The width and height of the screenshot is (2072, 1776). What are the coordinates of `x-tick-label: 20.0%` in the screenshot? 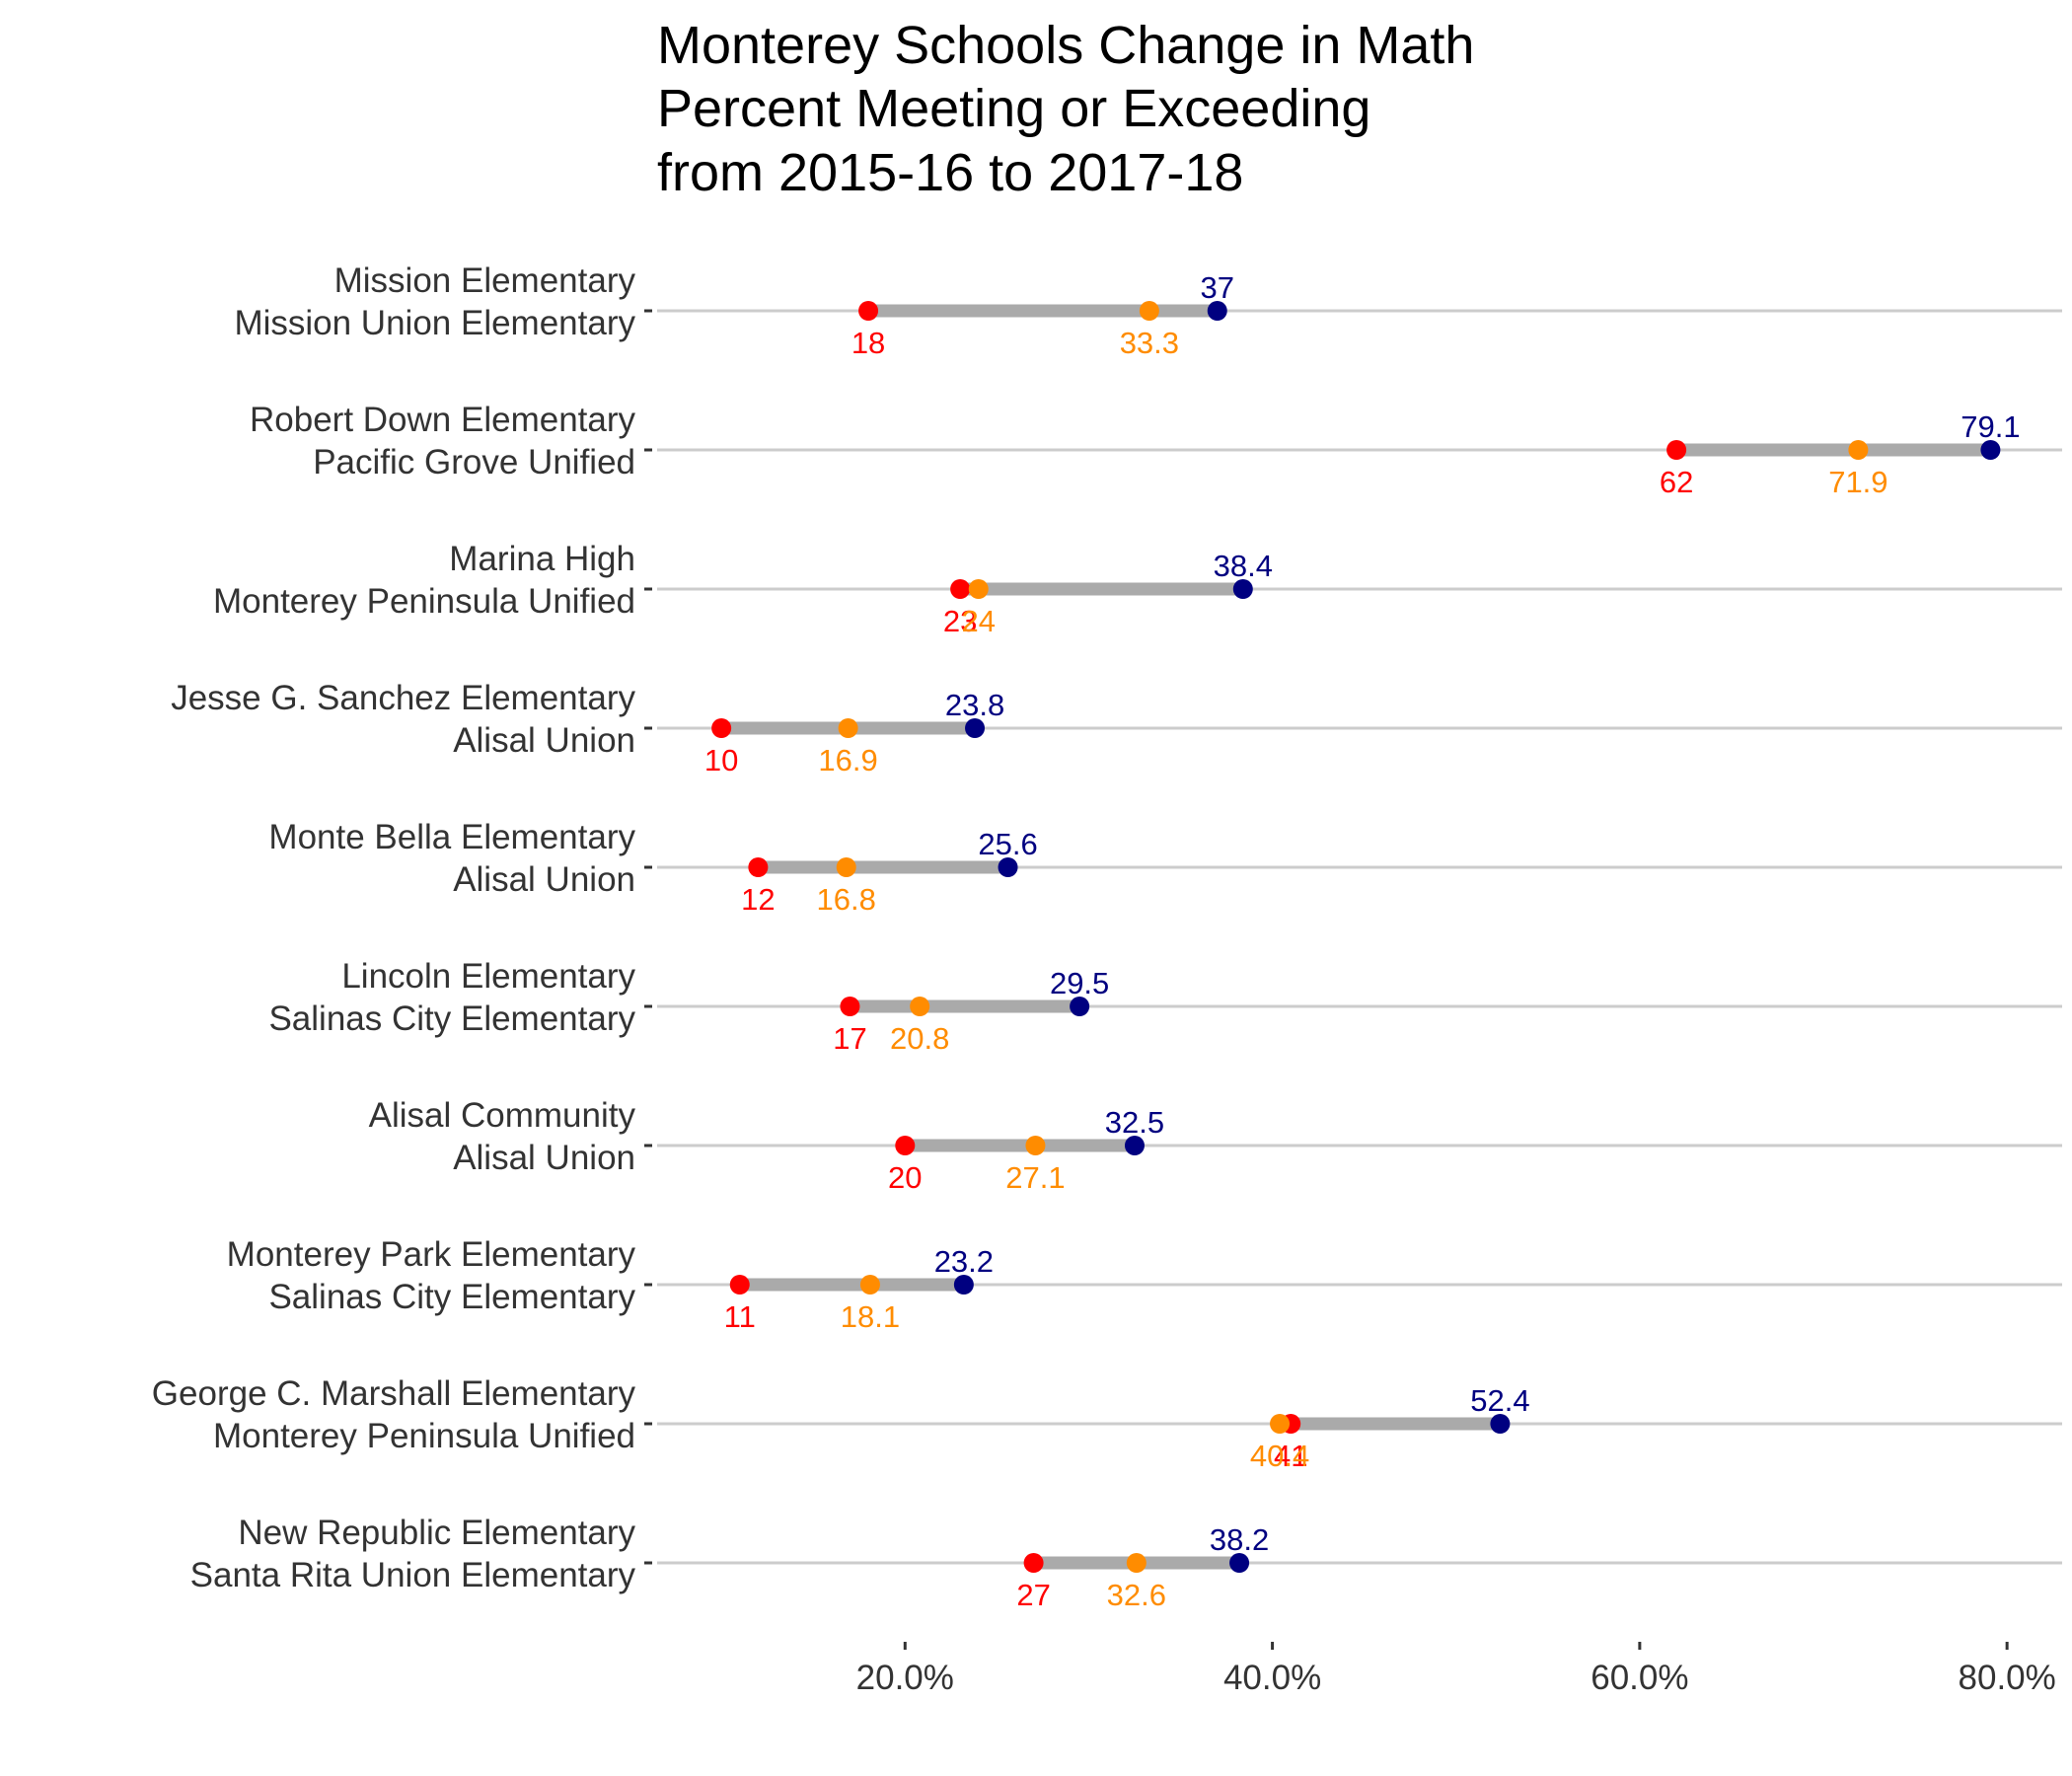 It's located at (905, 1678).